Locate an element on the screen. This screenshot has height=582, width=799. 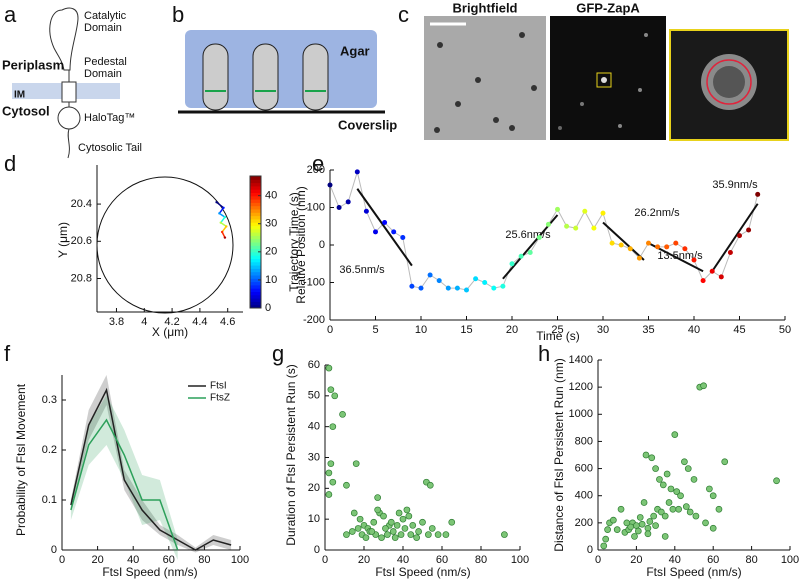
y-tick-label: 800 is located at coordinates (584, 441).